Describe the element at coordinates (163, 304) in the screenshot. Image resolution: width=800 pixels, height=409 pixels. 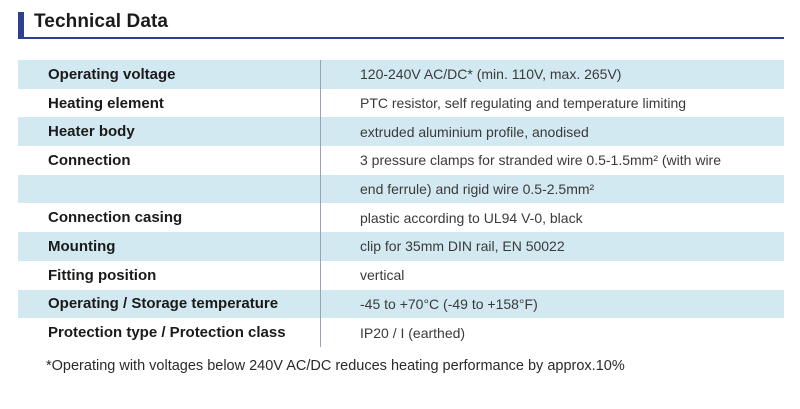
I see `row-label: Operating / Storage temperature` at that location.